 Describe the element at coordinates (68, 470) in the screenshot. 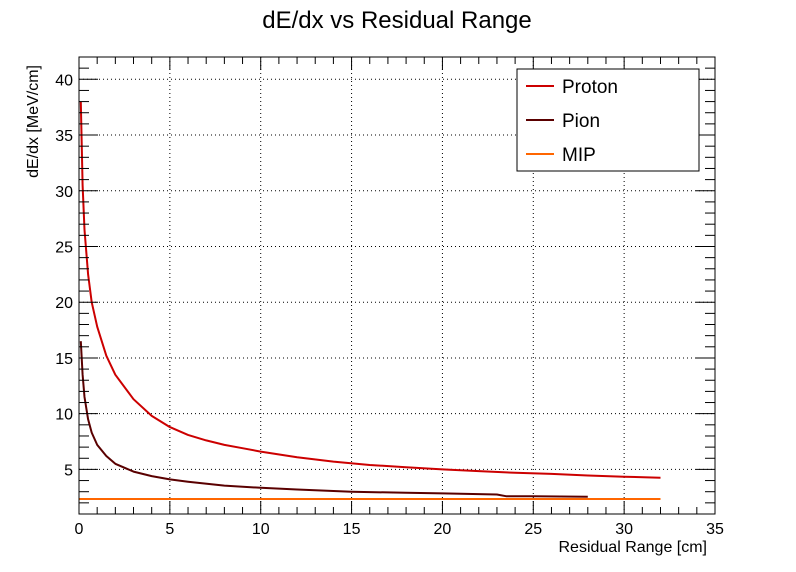

I see `y-tick-label: 5` at that location.